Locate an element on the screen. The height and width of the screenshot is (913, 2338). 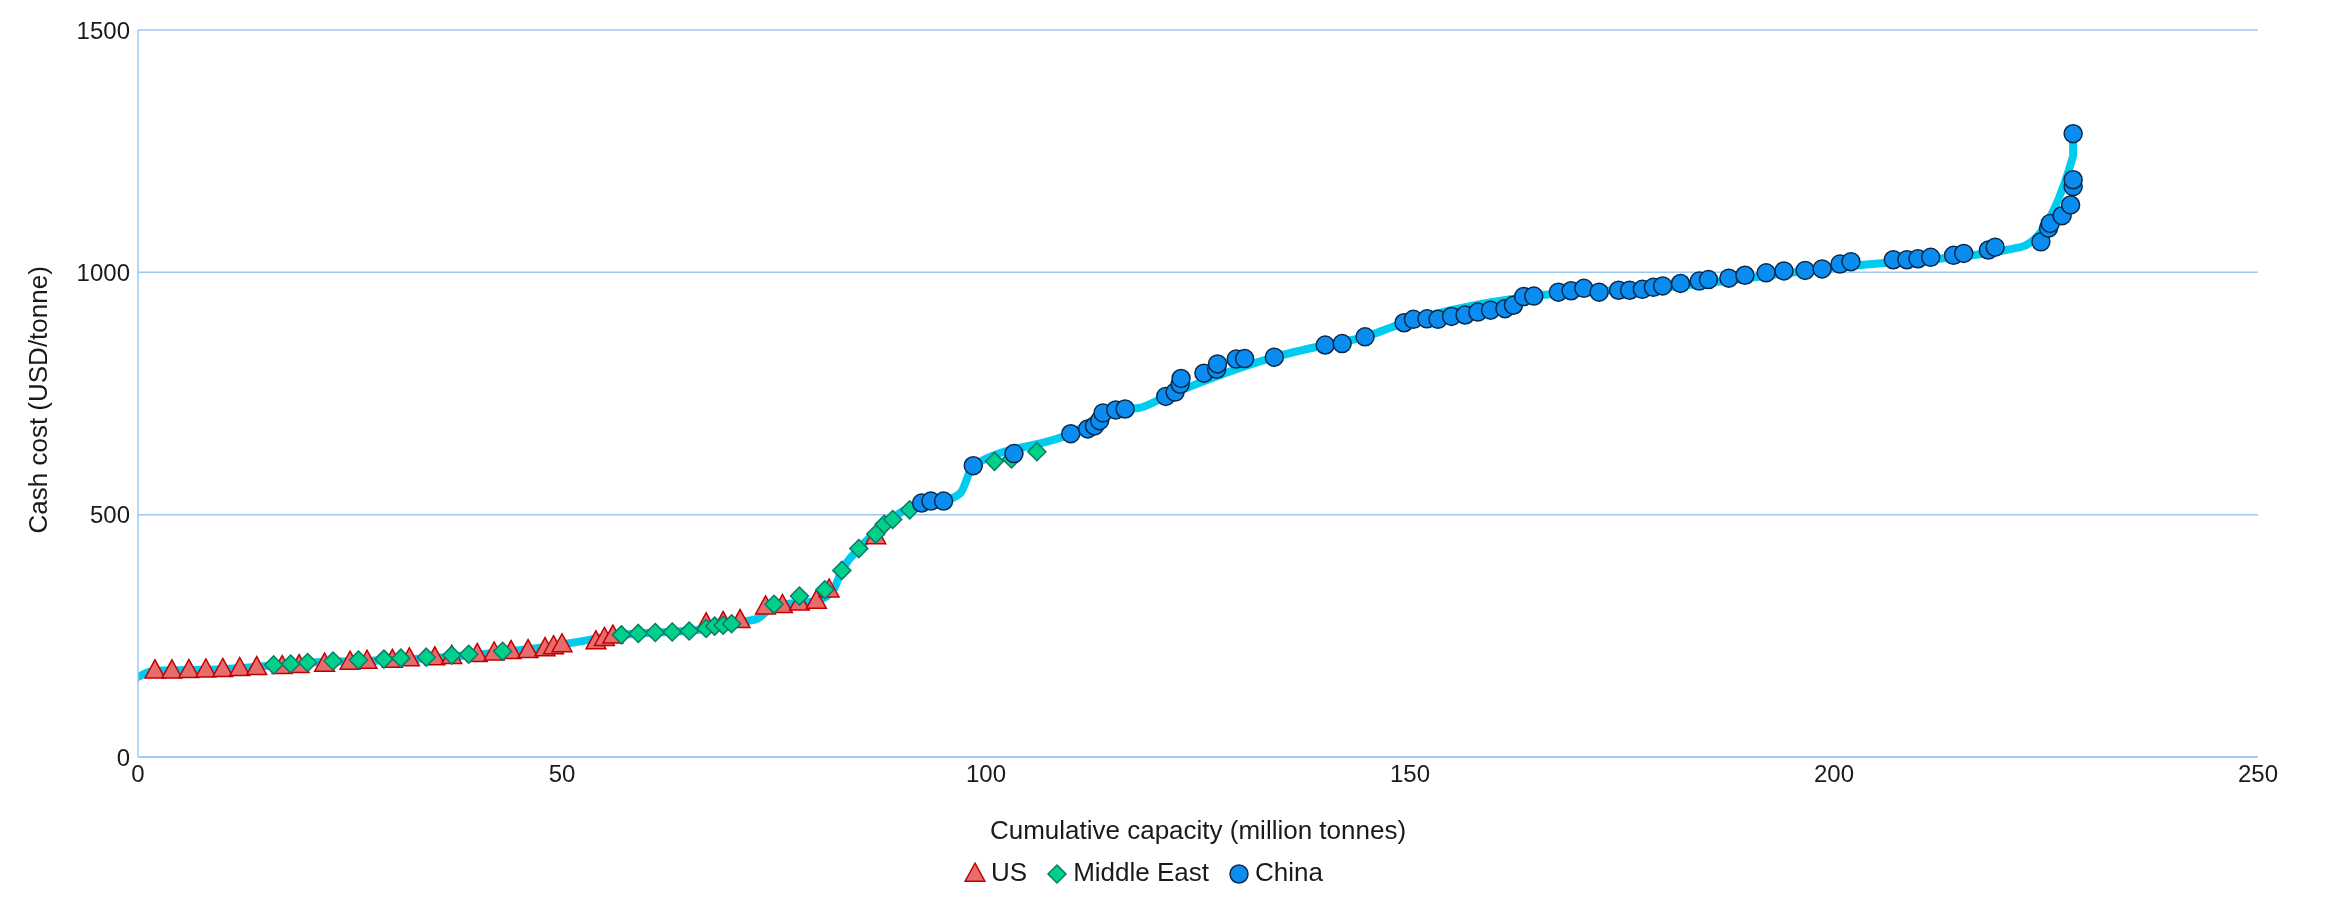
x-tick-label: 100 is located at coordinates (986, 774).